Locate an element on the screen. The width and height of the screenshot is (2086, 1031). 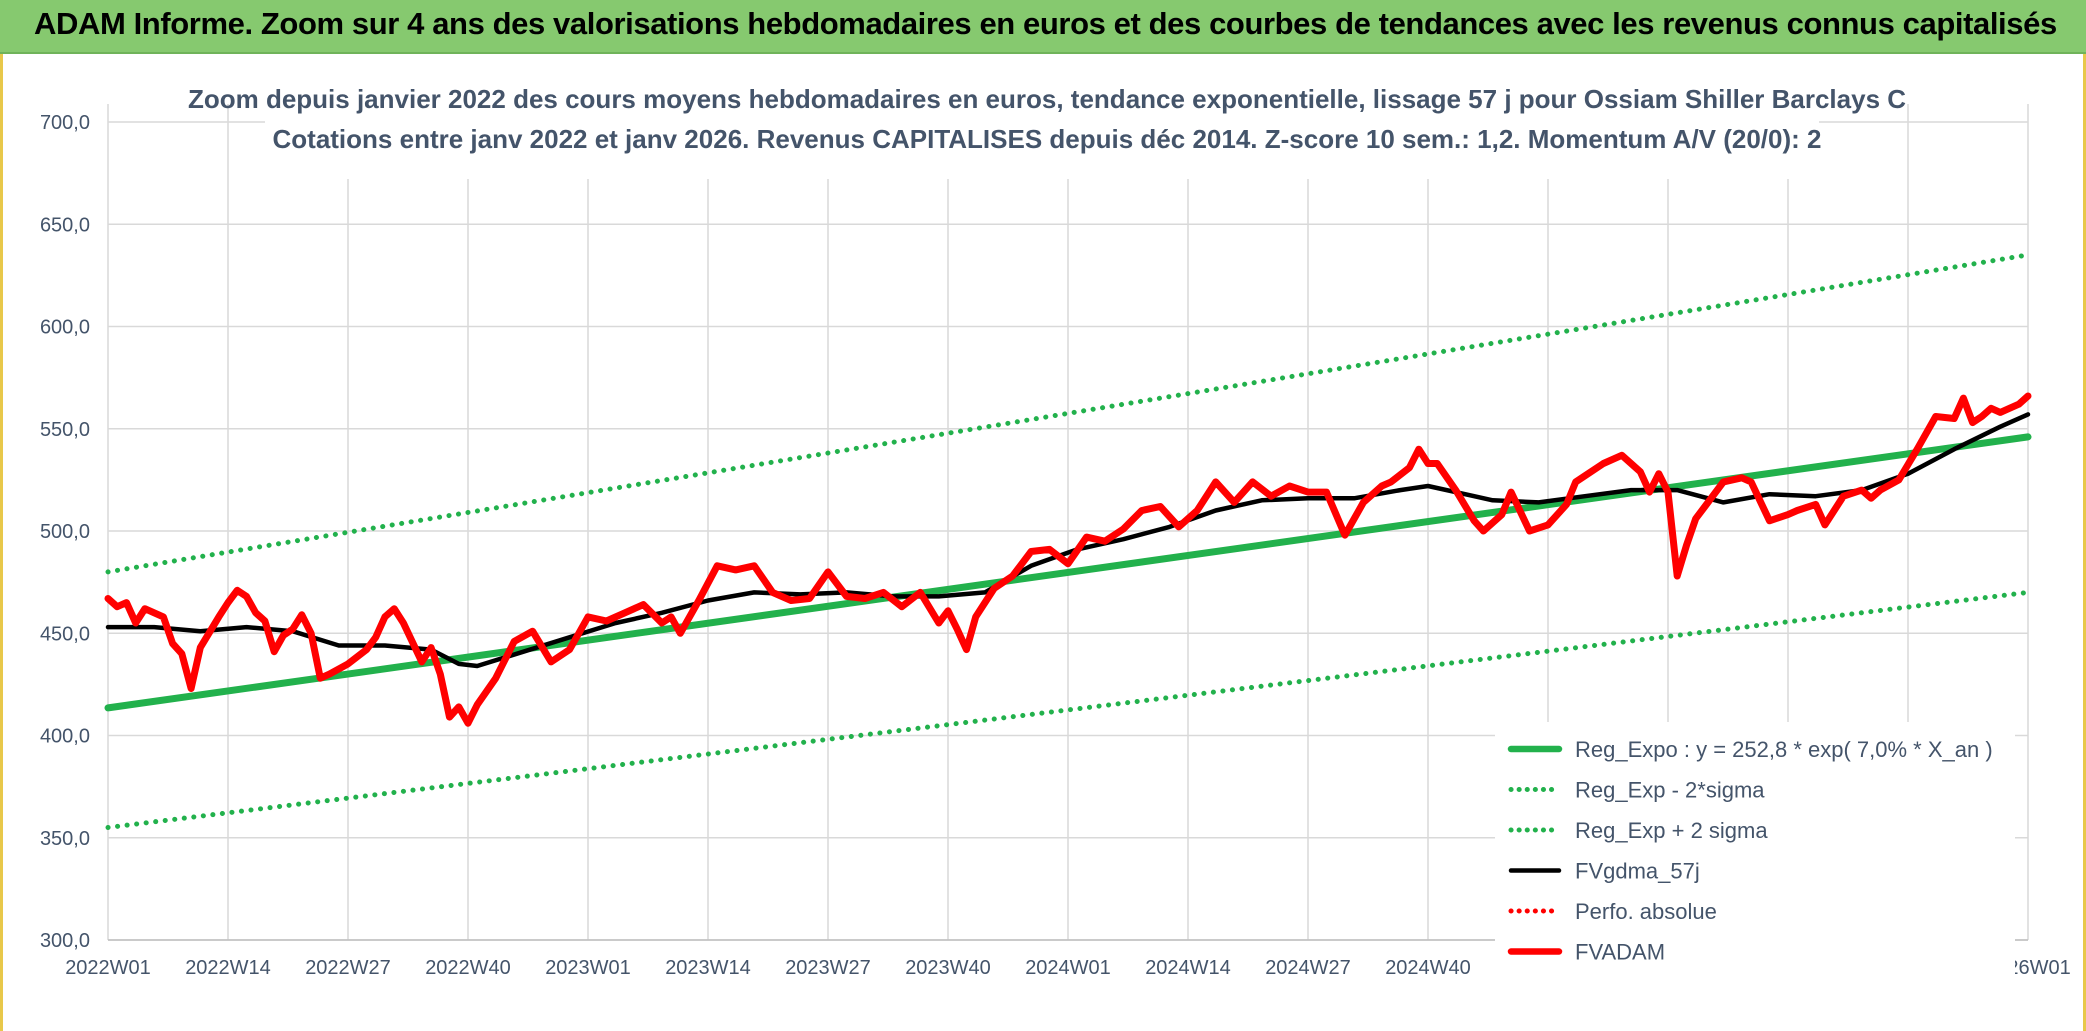
x-tick-label: 2022W27 is located at coordinates (348, 968).